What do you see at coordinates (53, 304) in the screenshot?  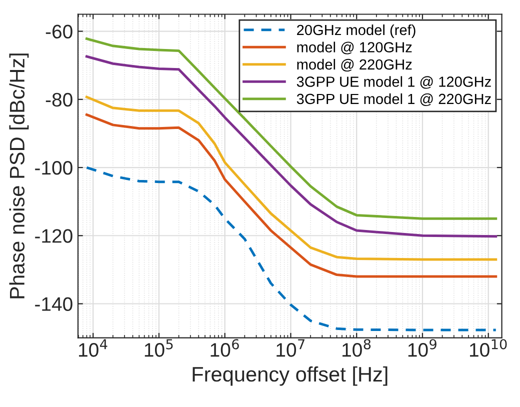 I see `y-tick-label: -140` at bounding box center [53, 304].